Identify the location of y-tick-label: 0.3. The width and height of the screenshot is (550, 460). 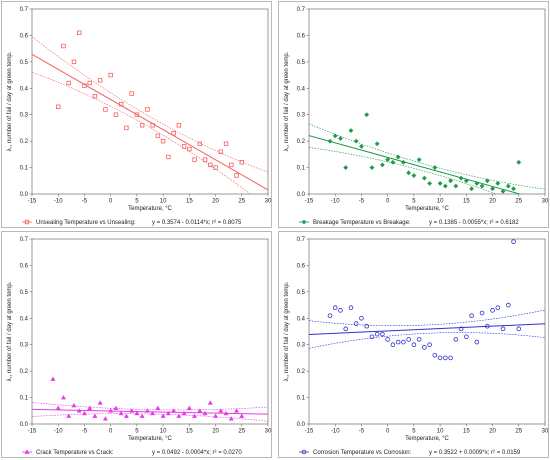
(24, 346).